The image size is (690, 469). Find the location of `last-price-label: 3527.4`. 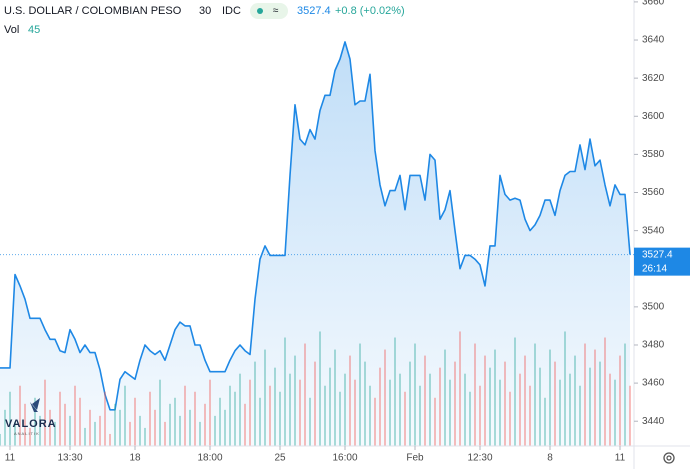

last-price-label: 3527.4 is located at coordinates (657, 254).